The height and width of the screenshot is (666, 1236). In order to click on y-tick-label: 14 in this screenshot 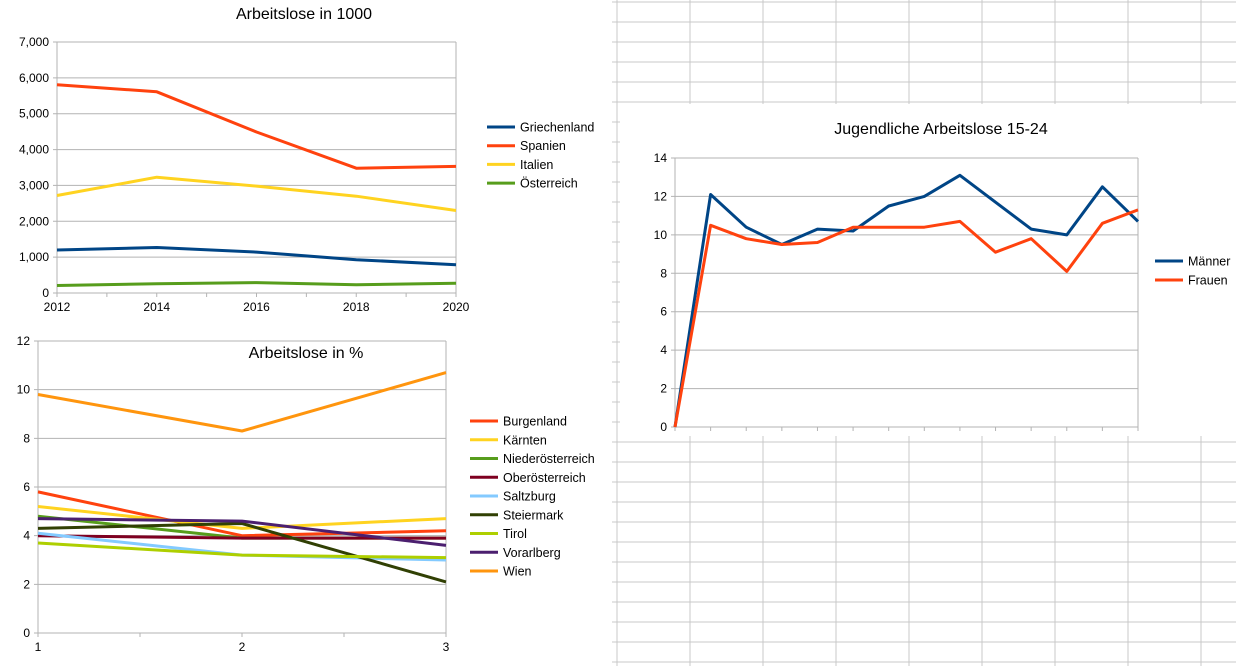, I will do `click(661, 158)`.